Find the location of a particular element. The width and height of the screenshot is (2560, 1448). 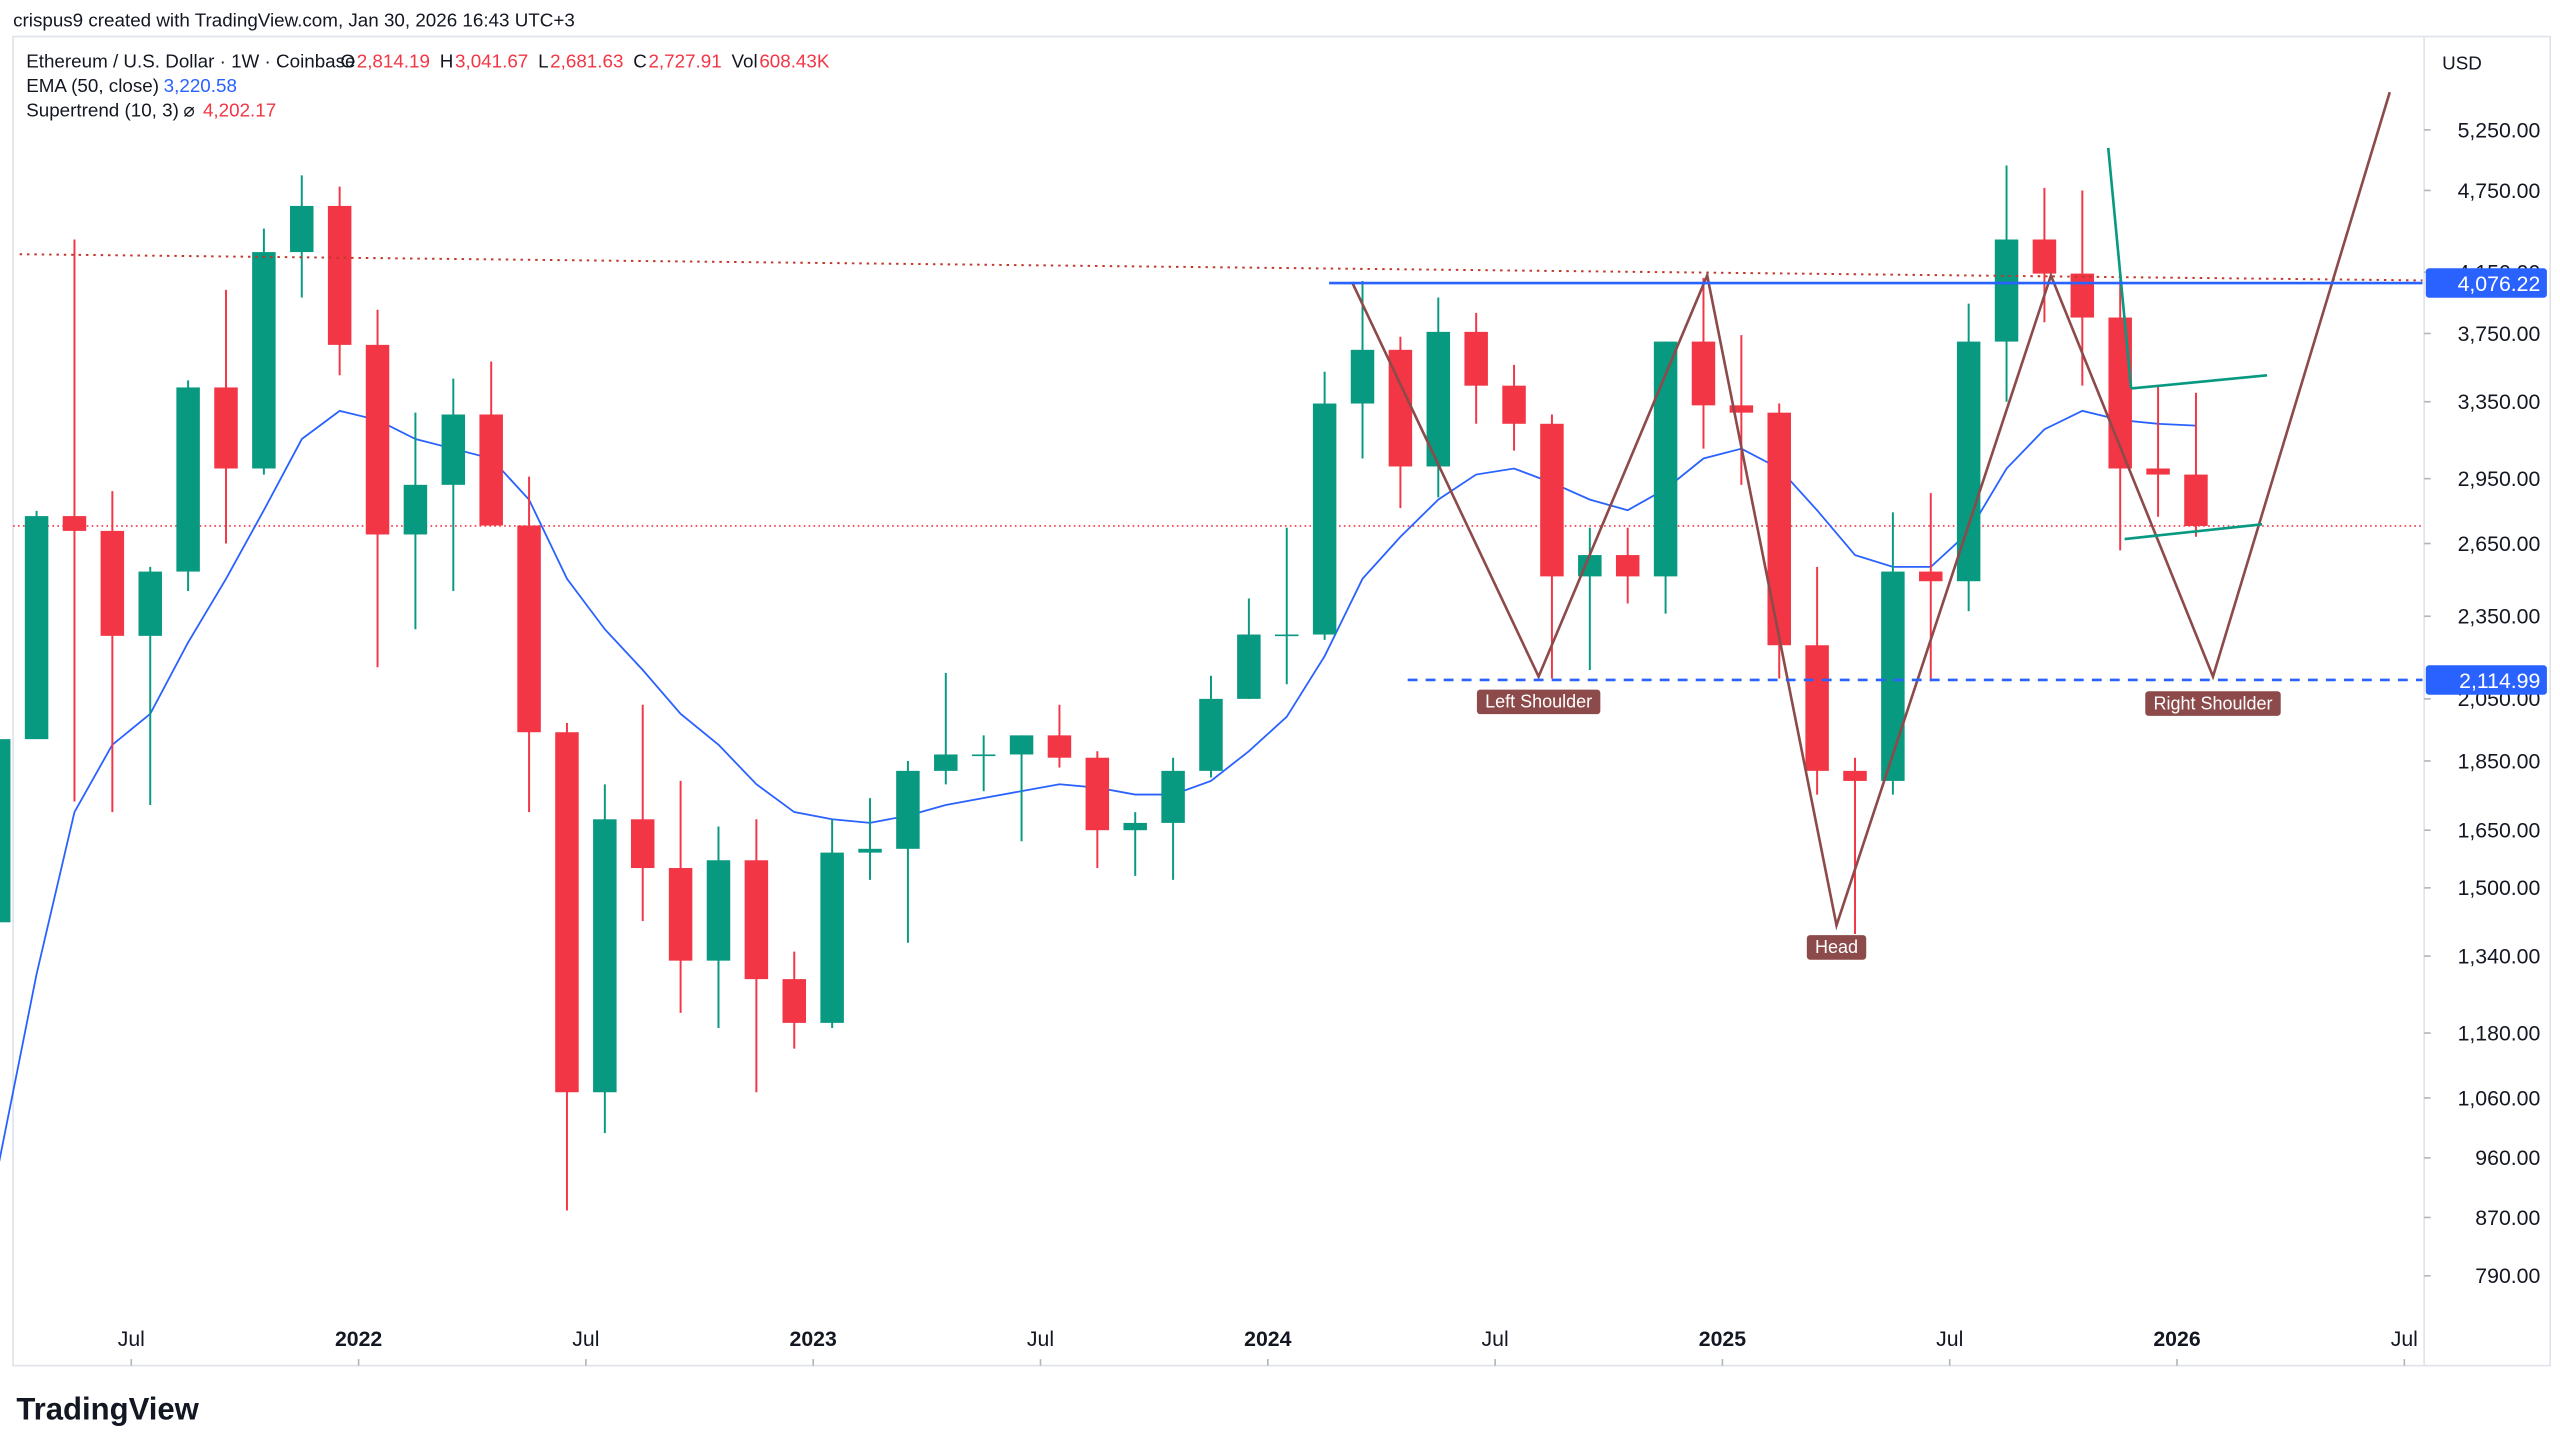

currency: USD is located at coordinates (2462, 62).